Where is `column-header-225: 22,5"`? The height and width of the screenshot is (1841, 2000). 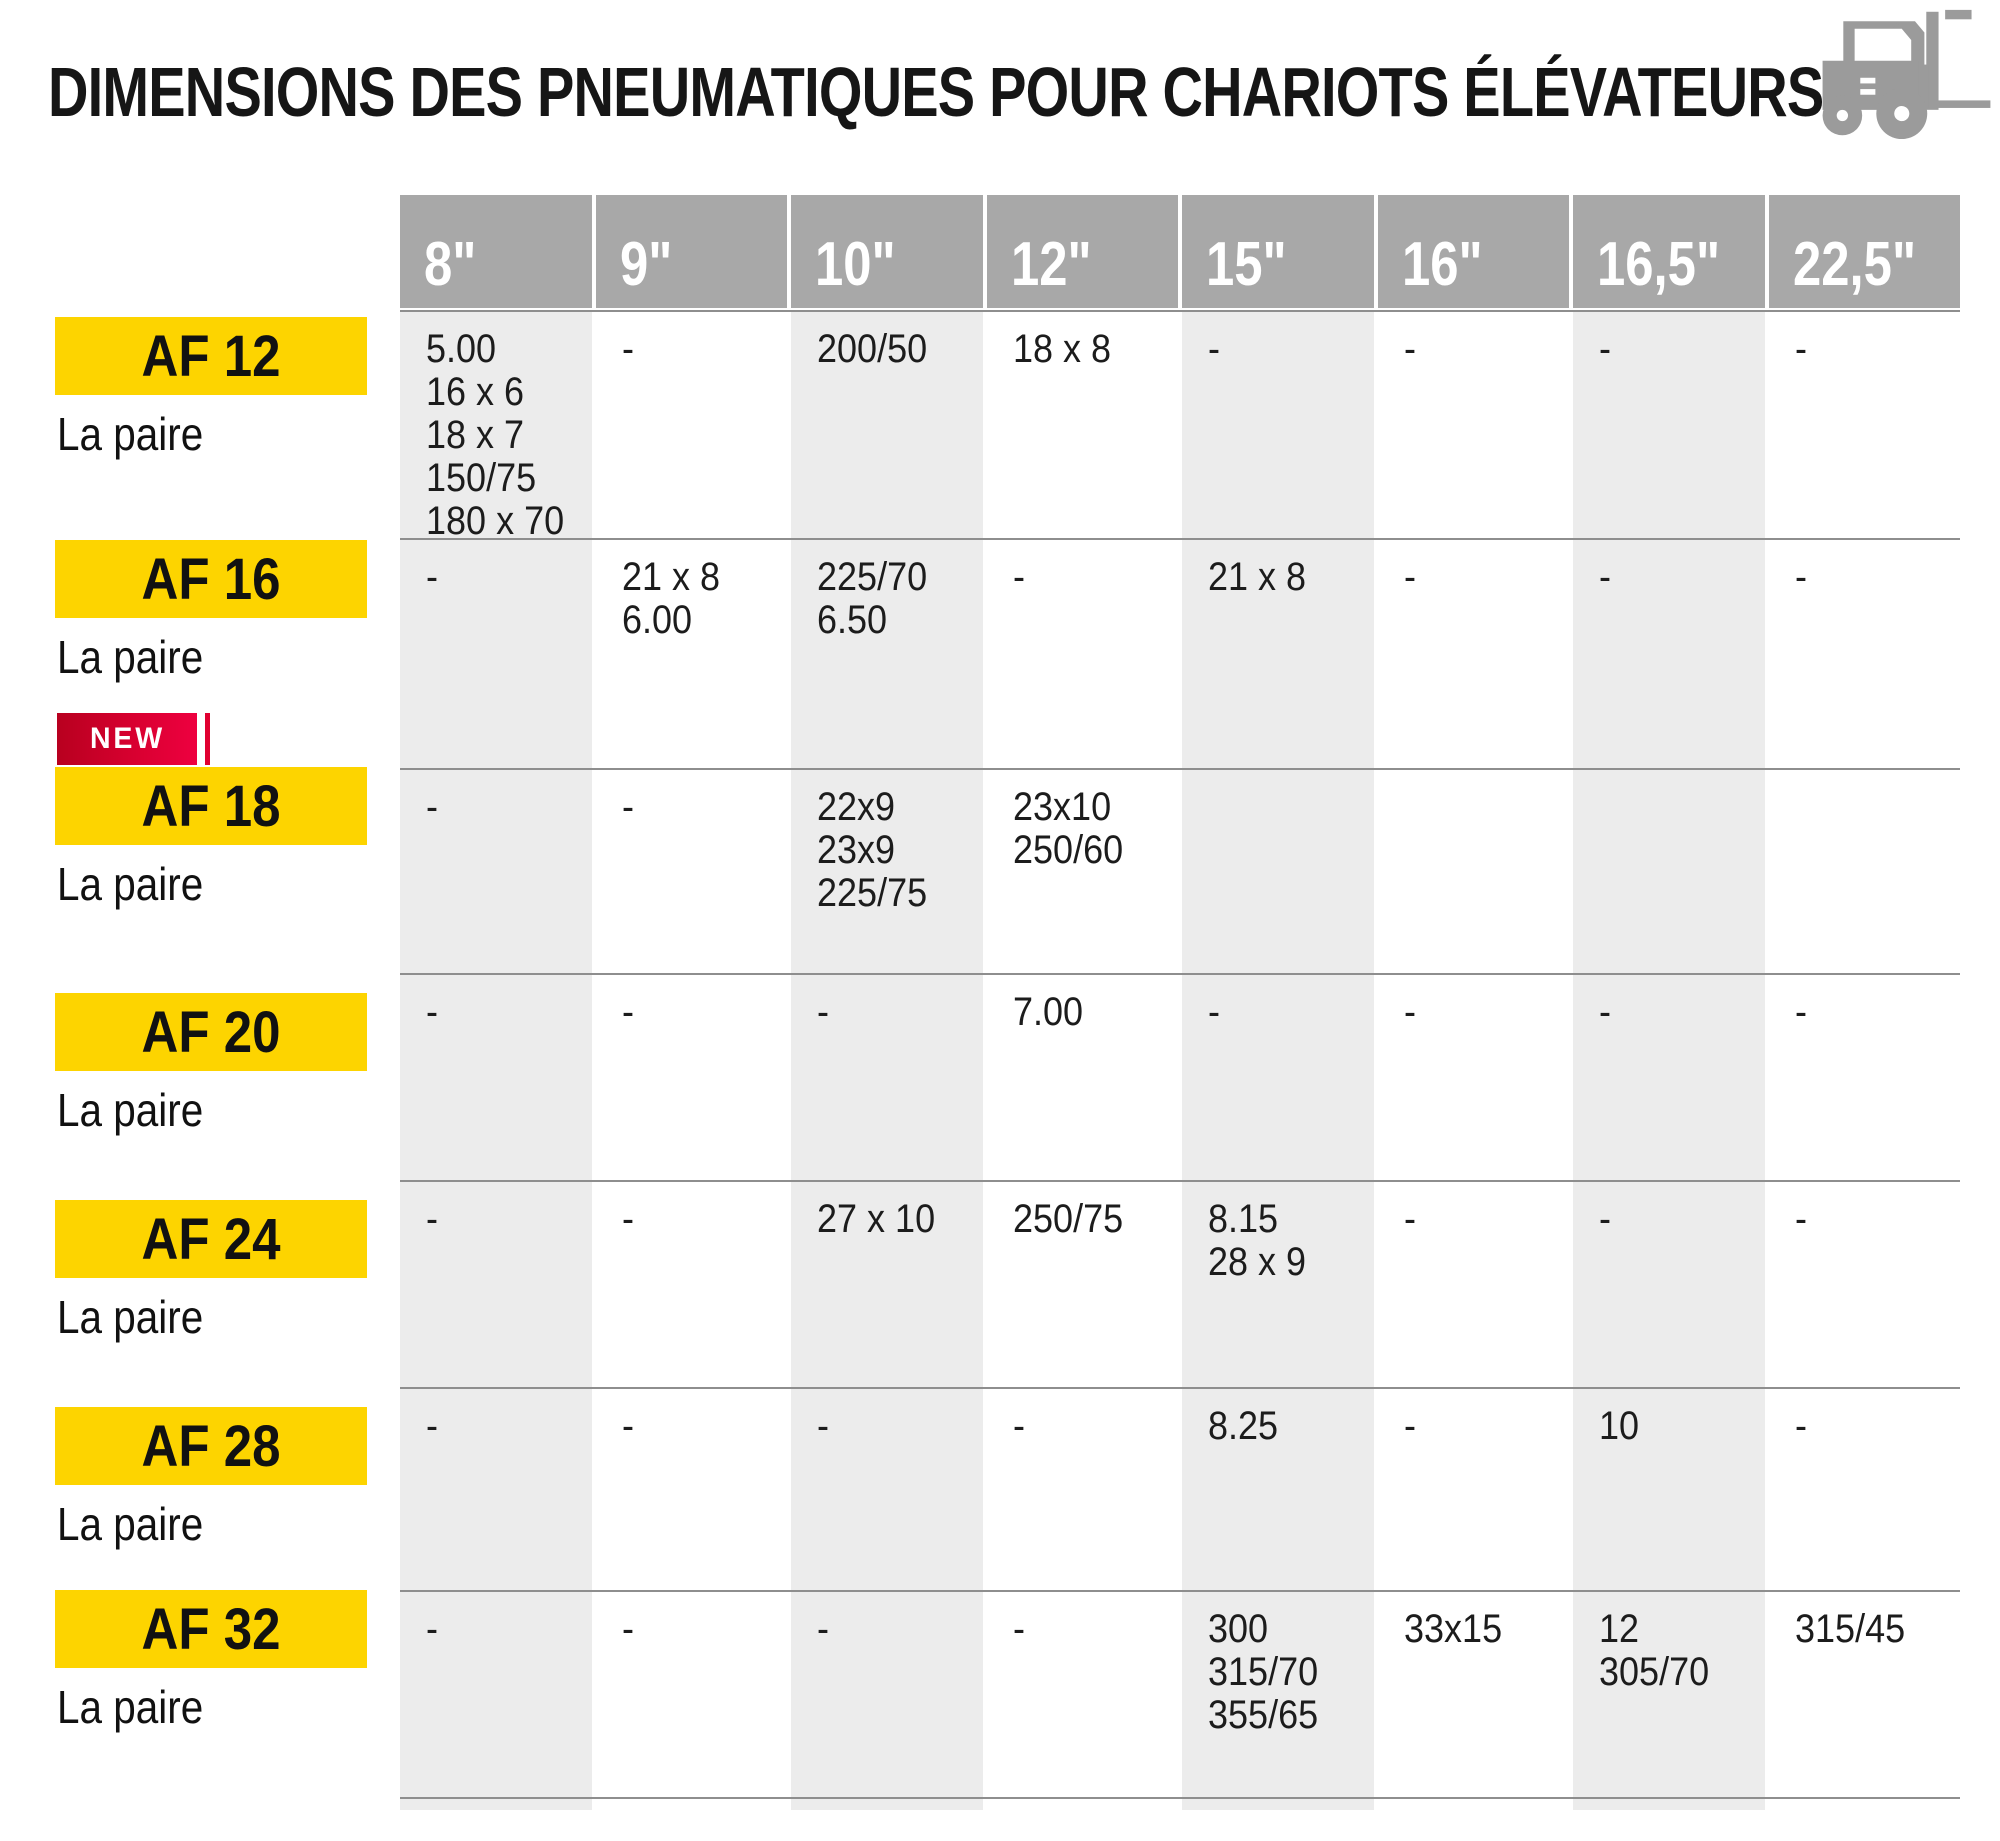 column-header-225: 22,5" is located at coordinates (1864, 251).